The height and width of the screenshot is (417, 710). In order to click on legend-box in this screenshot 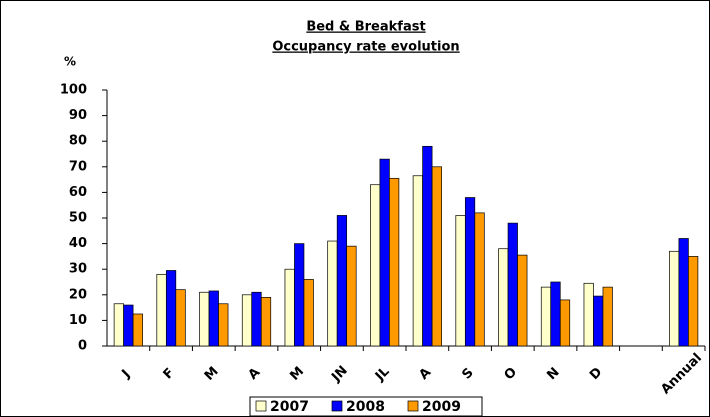, I will do `click(366, 406)`.